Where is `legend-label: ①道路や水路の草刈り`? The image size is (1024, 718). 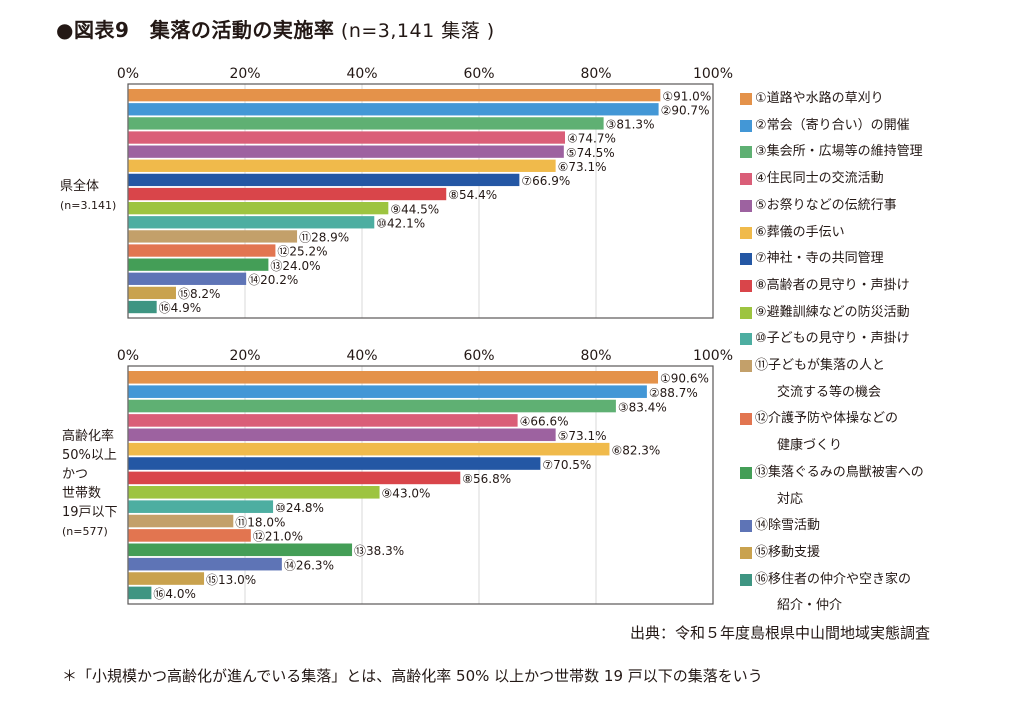
legend-label: ①道路や水路の草刈り is located at coordinates (819, 98).